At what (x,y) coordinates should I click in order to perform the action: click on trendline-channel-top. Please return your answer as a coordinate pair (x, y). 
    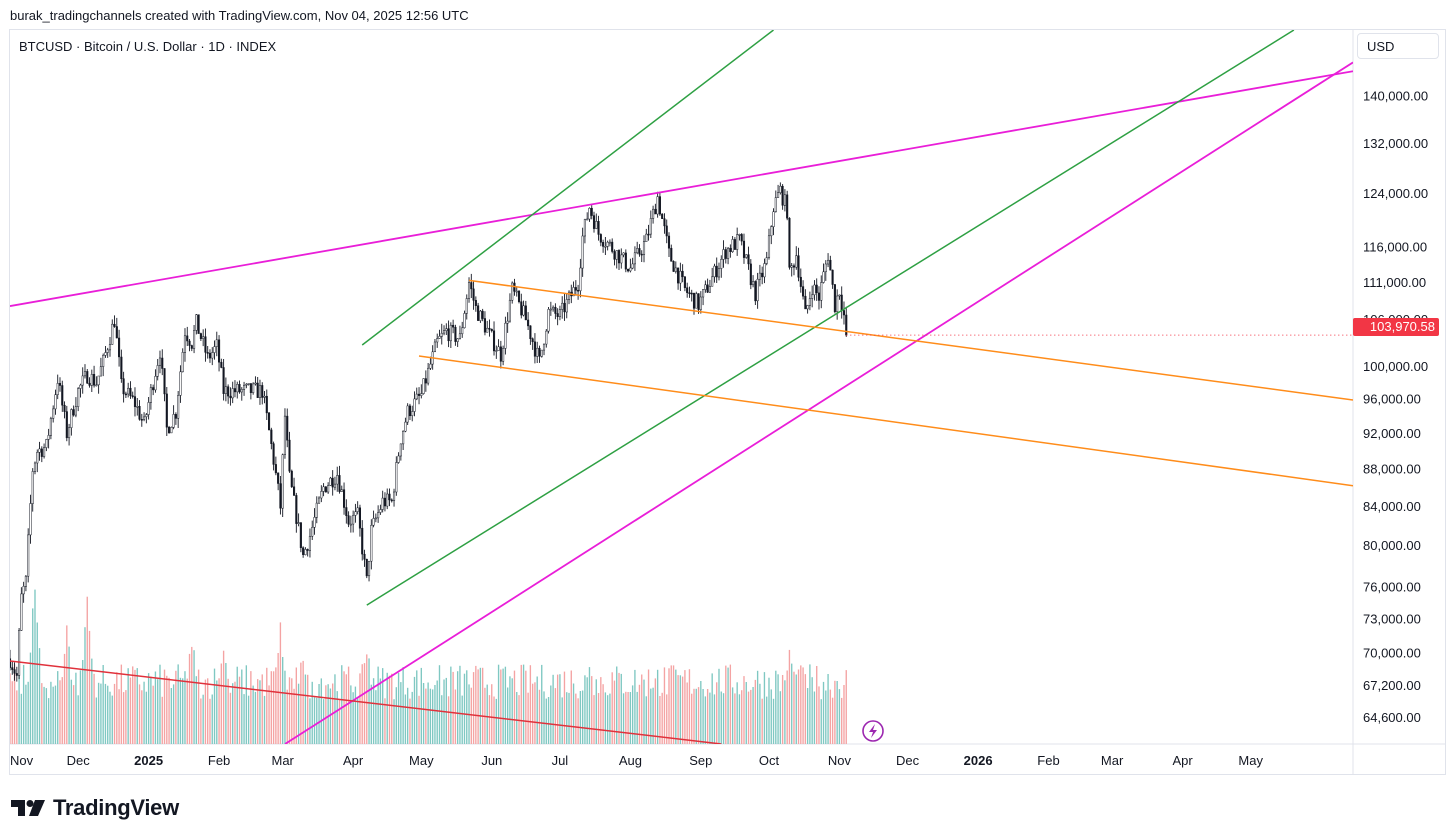
    Looking at the image, I should click on (567, 188).